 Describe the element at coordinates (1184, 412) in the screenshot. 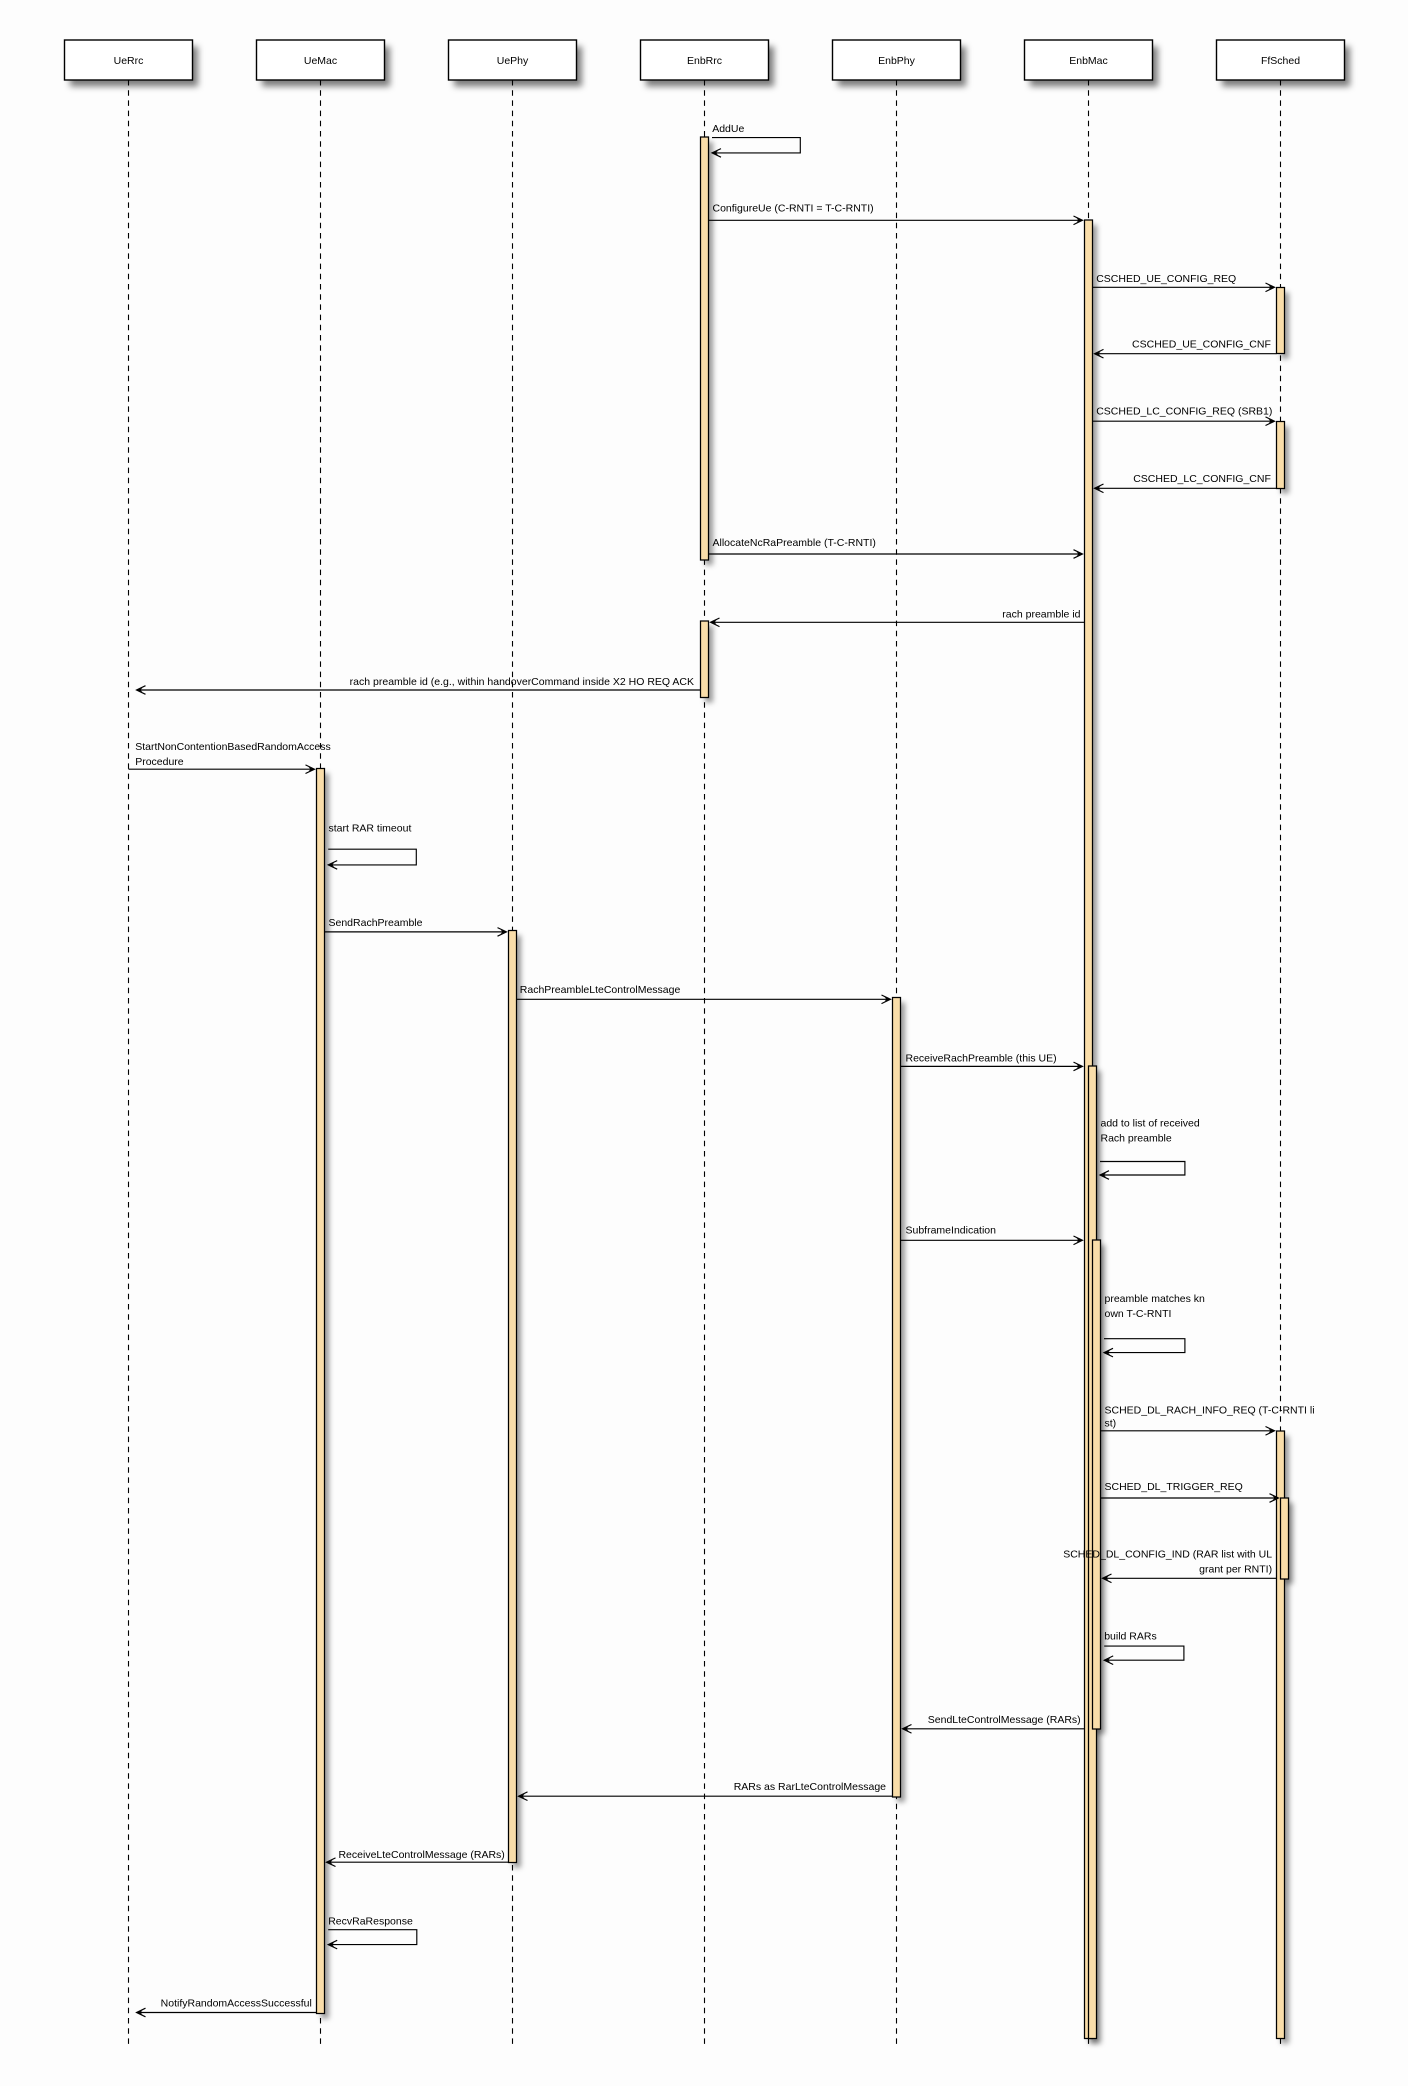

I see `svg-text: CSCHED_LC_CONFIG_REQ (SRB1)` at that location.